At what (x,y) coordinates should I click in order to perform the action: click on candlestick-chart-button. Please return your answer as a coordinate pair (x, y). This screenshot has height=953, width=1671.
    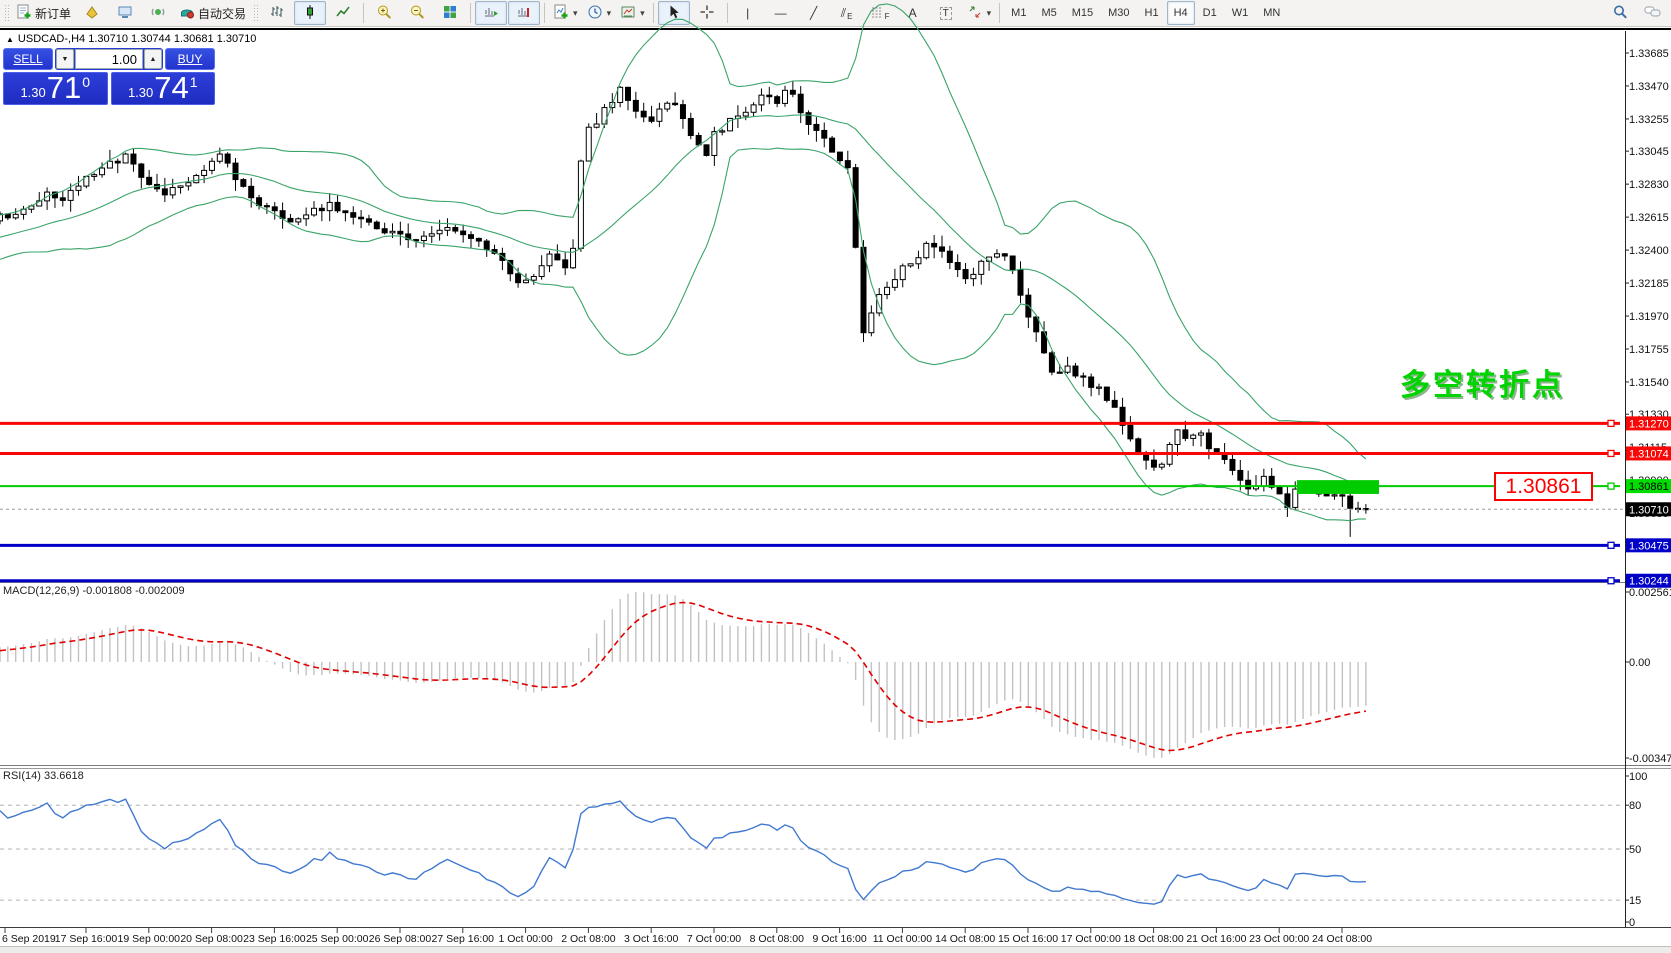
    Looking at the image, I should click on (310, 13).